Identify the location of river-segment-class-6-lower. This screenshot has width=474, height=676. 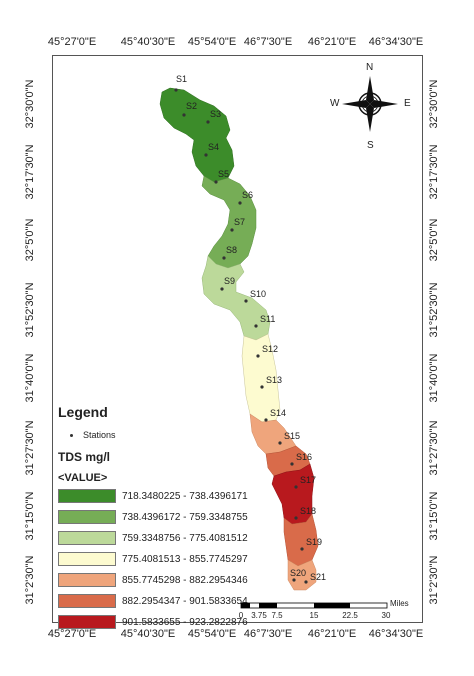
(301, 540).